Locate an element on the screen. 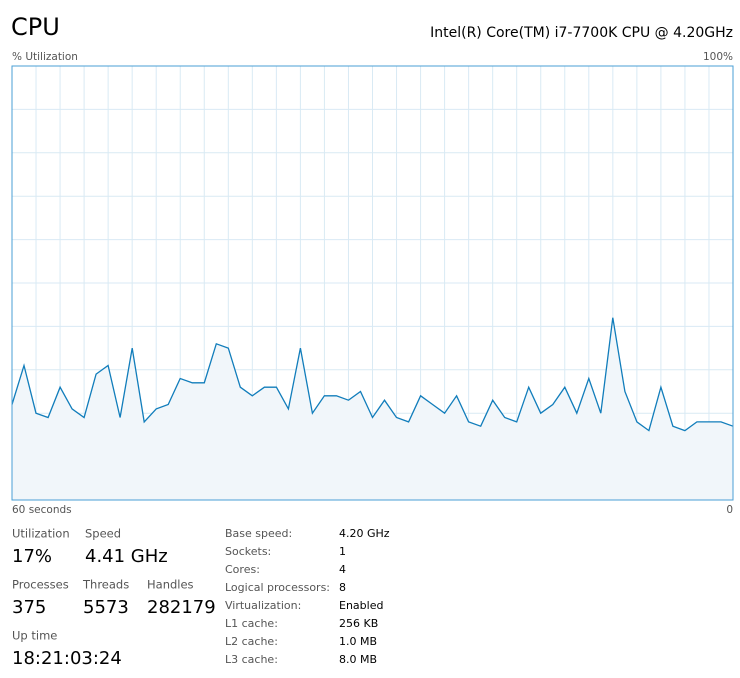  stat-value: 17% is located at coordinates (32, 556).